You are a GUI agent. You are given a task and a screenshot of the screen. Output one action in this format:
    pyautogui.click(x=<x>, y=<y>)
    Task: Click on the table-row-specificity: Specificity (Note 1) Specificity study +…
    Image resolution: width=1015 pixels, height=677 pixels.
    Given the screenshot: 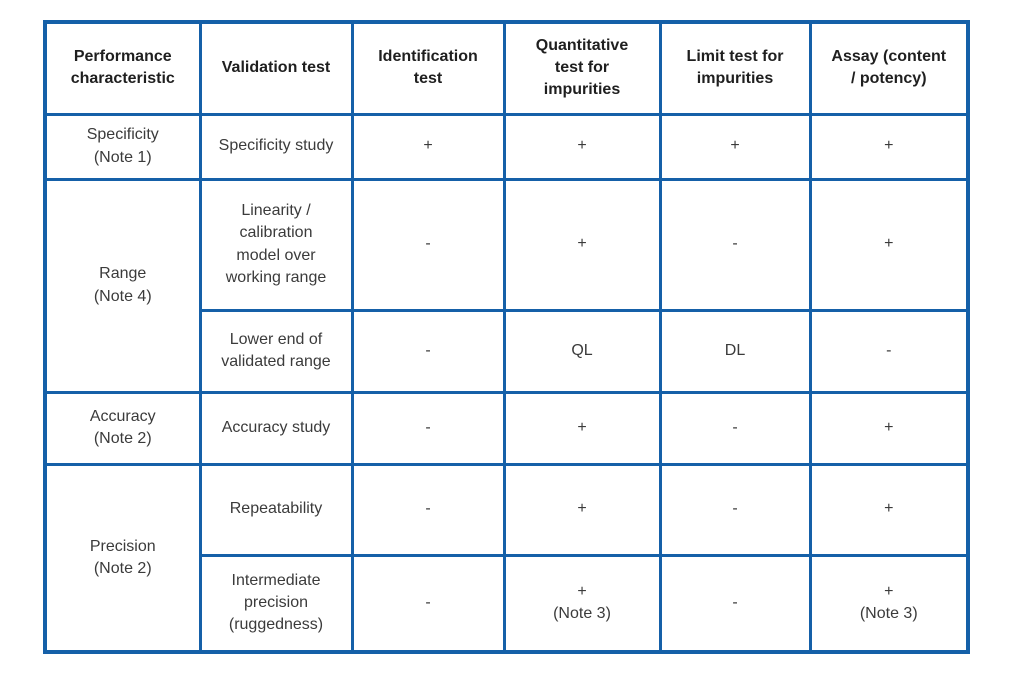 What is the action you would take?
    pyautogui.click(x=506, y=146)
    